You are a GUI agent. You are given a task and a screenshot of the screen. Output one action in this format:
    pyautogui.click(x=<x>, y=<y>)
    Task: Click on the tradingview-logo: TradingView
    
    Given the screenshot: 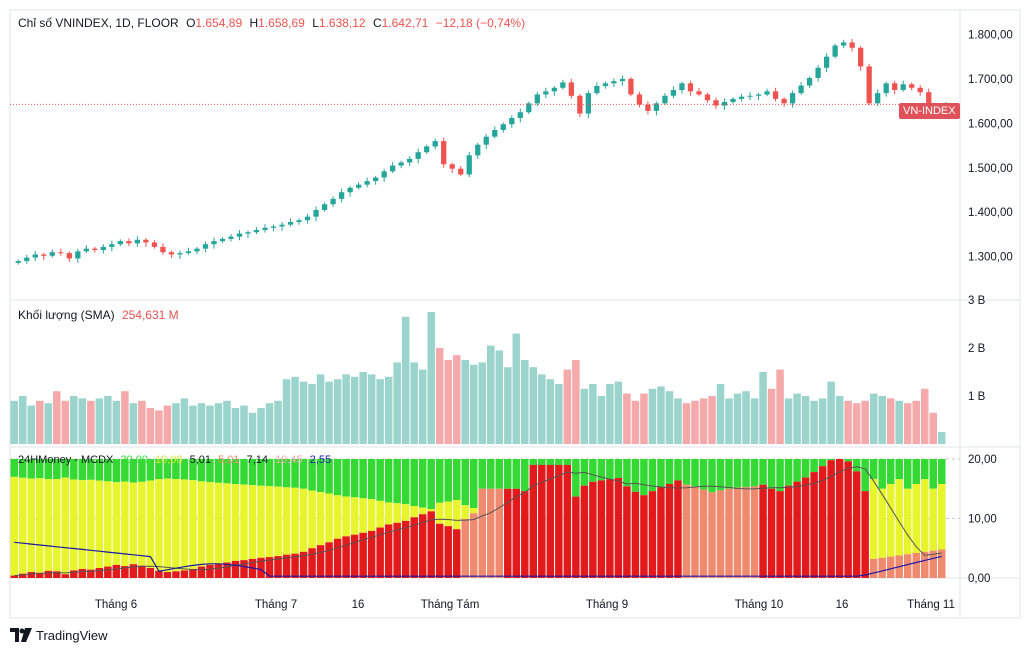 What is the action you would take?
    pyautogui.click(x=59, y=635)
    